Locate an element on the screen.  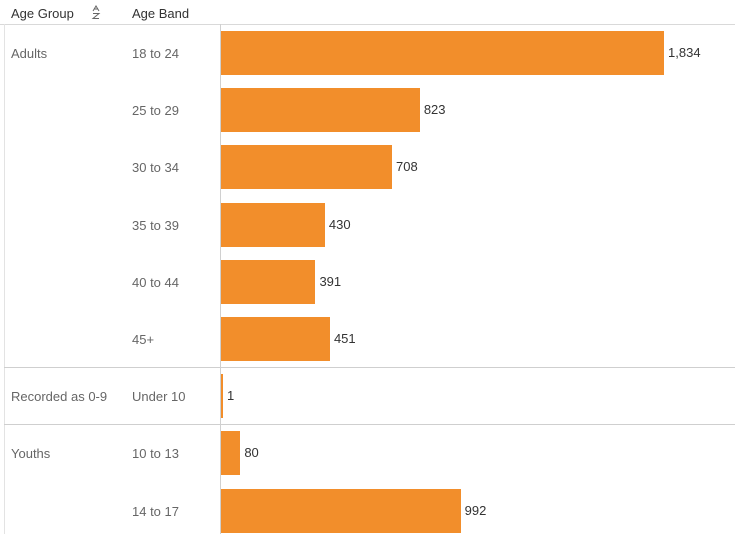
data-label: 80 is located at coordinates (251, 453).